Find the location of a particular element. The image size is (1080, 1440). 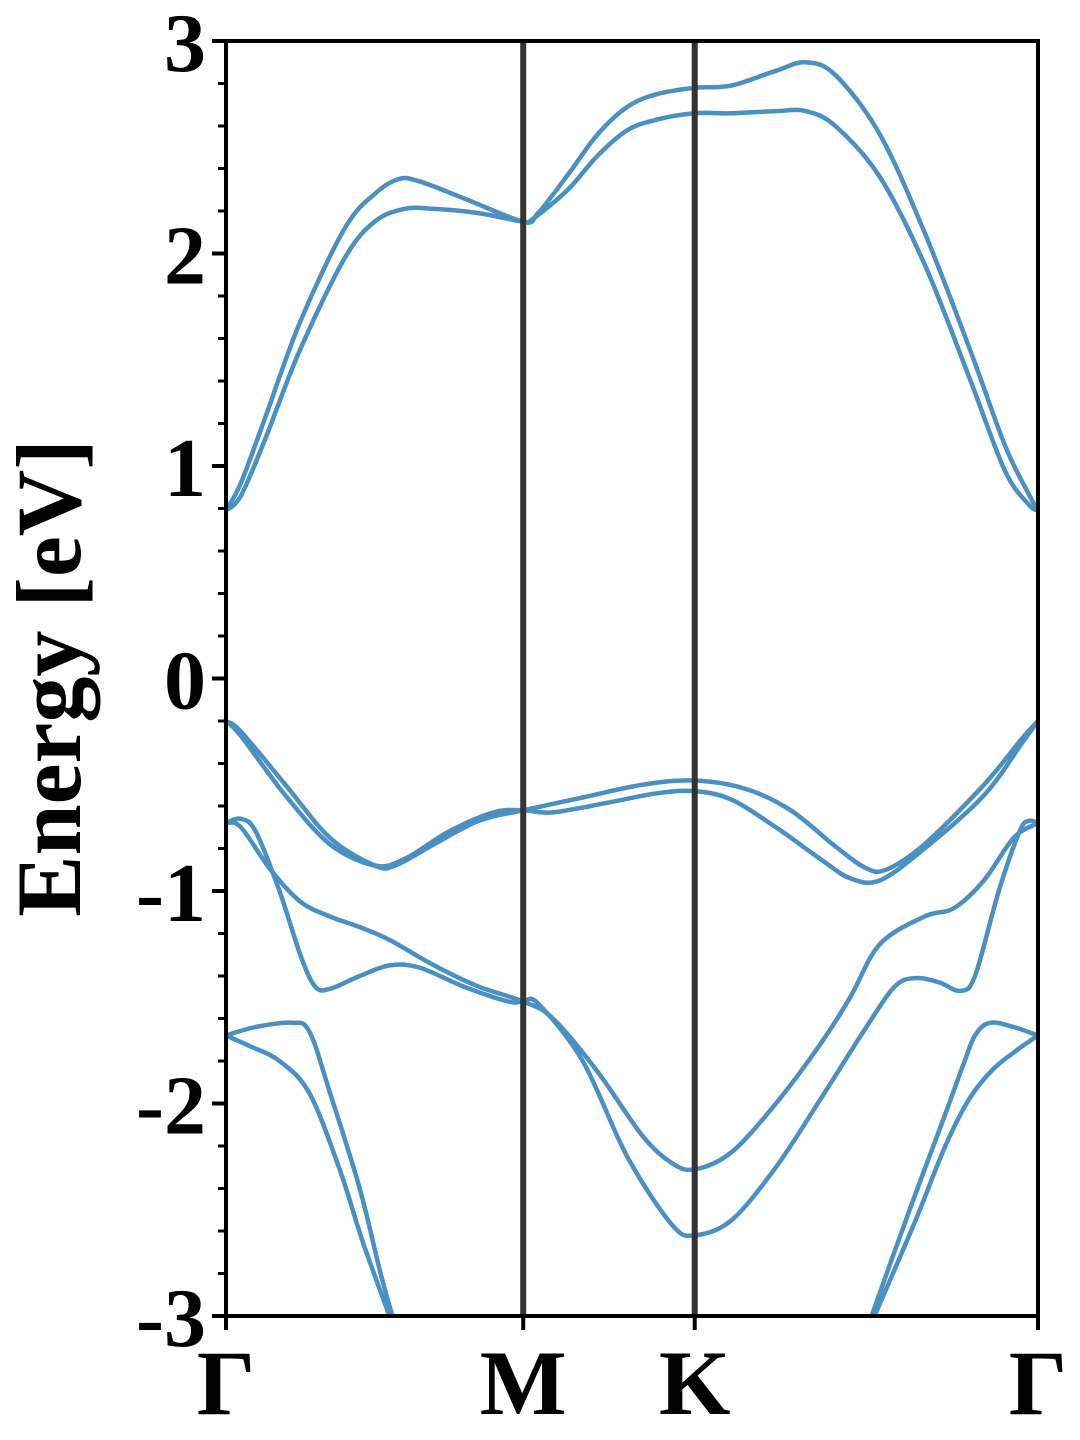

x-tick-label-1: Γ is located at coordinates (226, 1383).